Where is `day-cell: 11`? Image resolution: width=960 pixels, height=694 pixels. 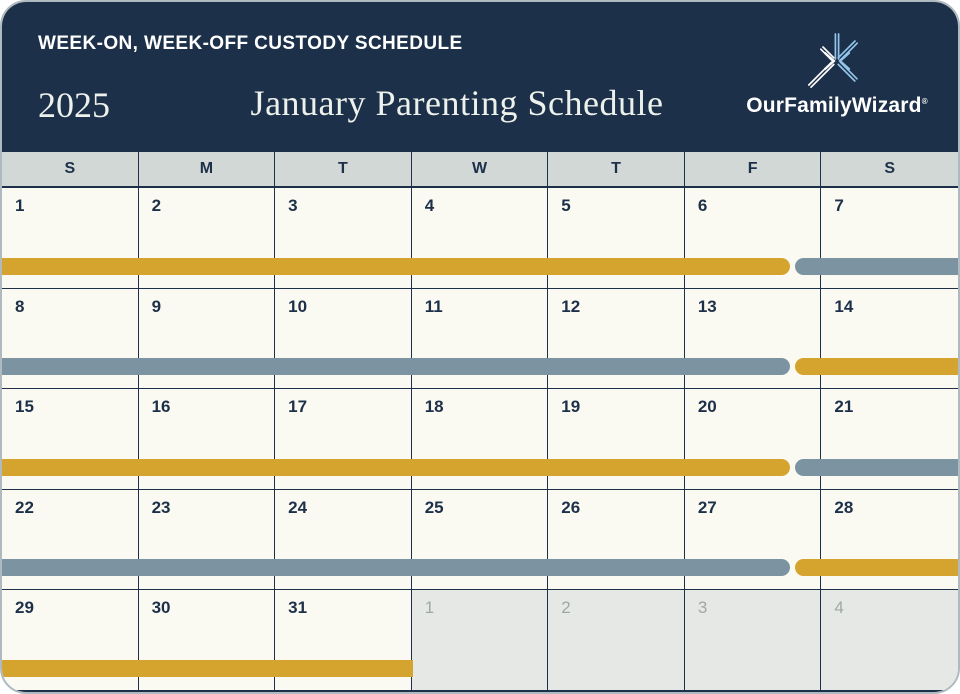
day-cell: 11 is located at coordinates (480, 338).